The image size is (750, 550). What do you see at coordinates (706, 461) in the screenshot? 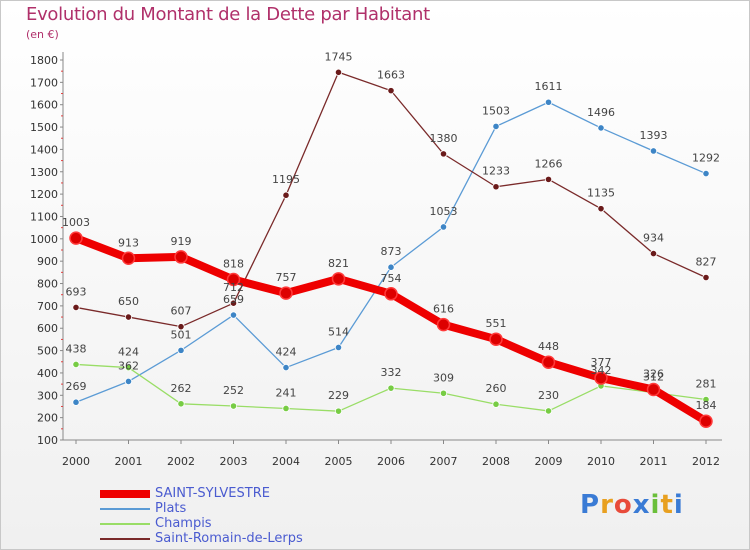
I see `x-tick-label: 2012` at bounding box center [706, 461].